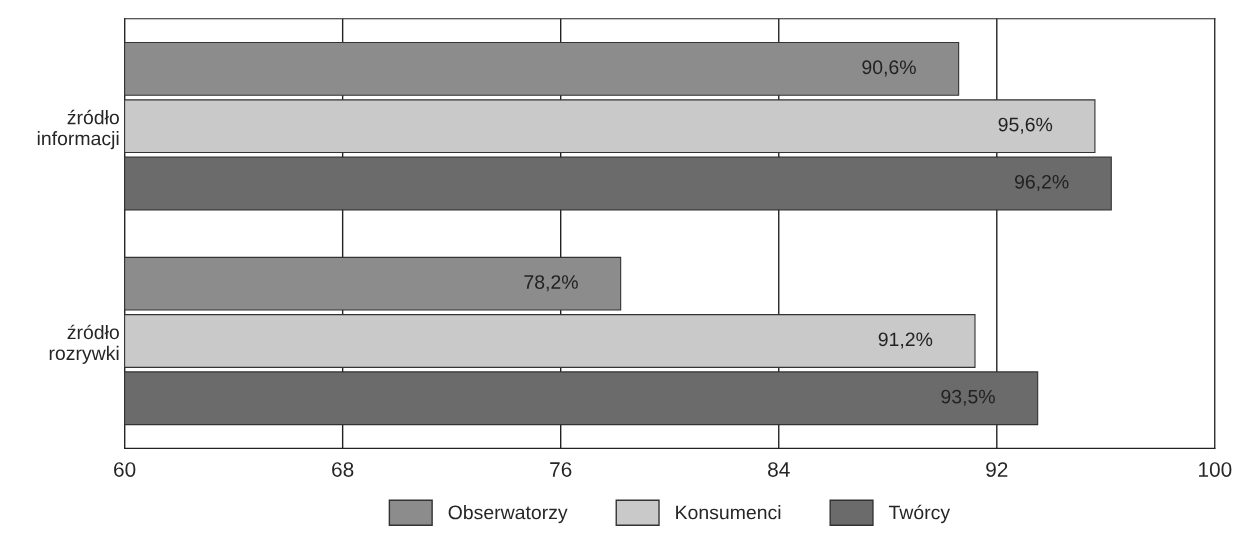 This screenshot has height=537, width=1246. What do you see at coordinates (905, 340) in the screenshot?
I see `data-label: 91,2%` at bounding box center [905, 340].